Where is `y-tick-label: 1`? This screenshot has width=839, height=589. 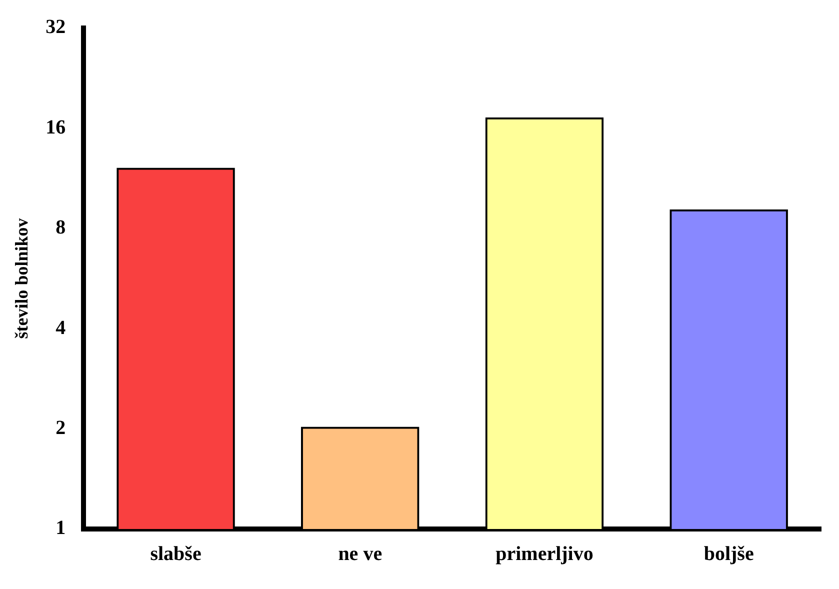 y-tick-label: 1 is located at coordinates (61, 528).